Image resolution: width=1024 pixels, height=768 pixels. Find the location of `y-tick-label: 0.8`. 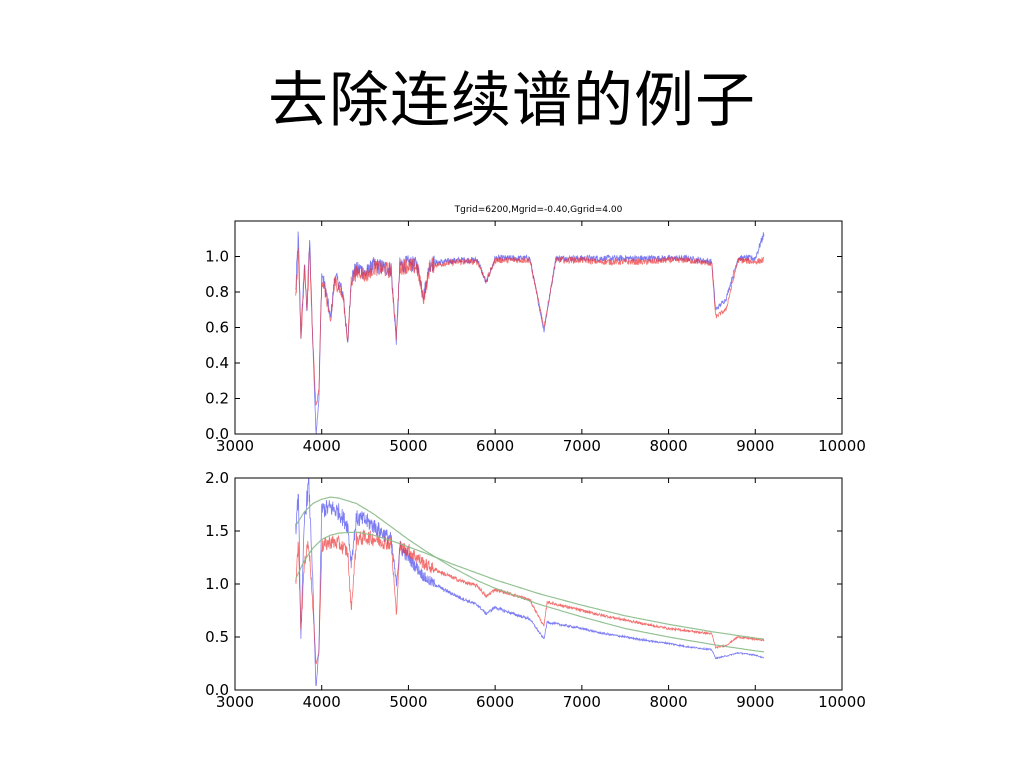

y-tick-label: 0.8 is located at coordinates (217, 292).